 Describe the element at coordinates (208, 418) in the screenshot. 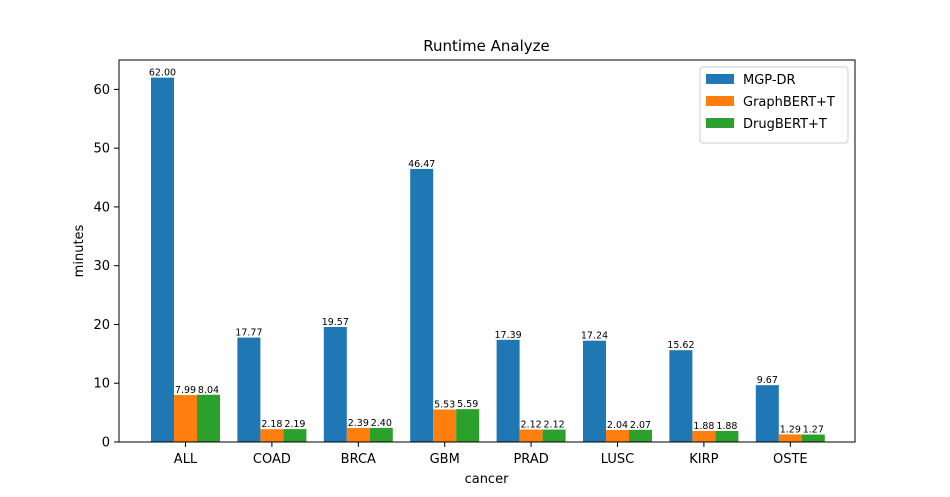

I see `bar-drugbert-t-all` at that location.